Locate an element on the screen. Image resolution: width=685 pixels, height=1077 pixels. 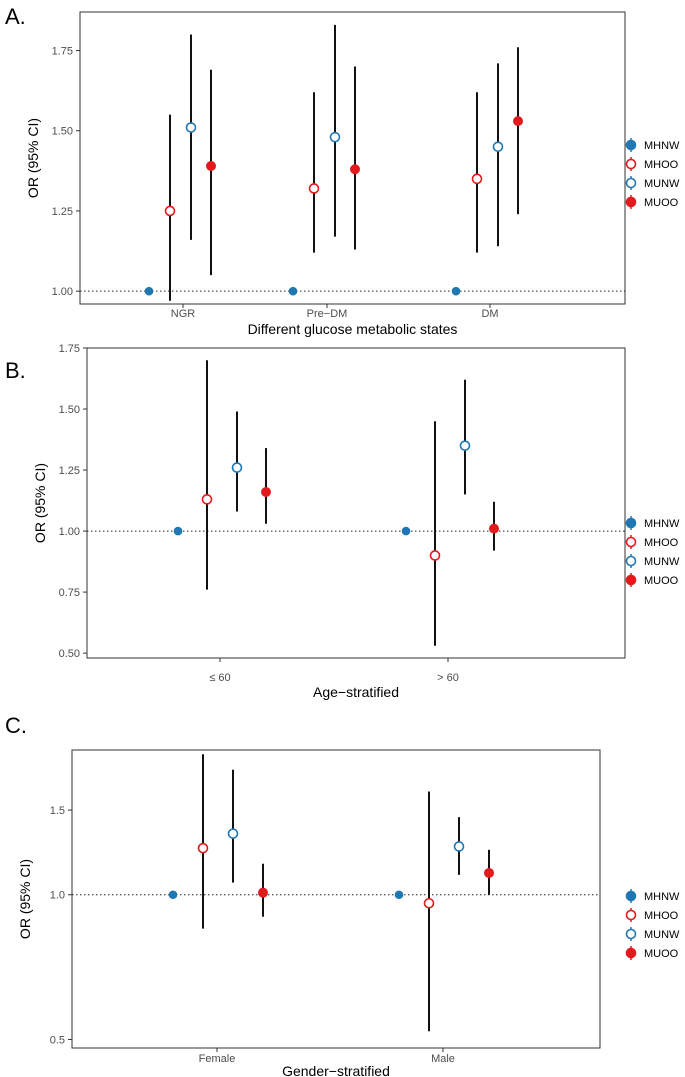
y-tick-label: 1.0 is located at coordinates (57, 896).